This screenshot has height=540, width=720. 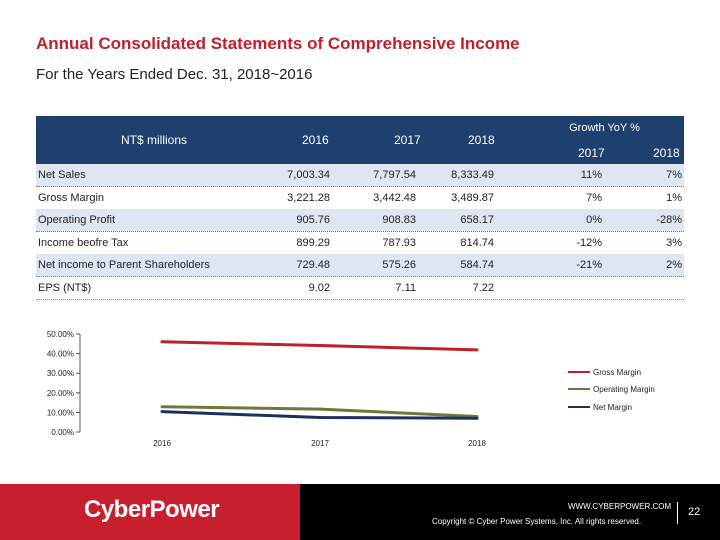 I want to click on cell-g2017: -12%, so click(x=589, y=243).